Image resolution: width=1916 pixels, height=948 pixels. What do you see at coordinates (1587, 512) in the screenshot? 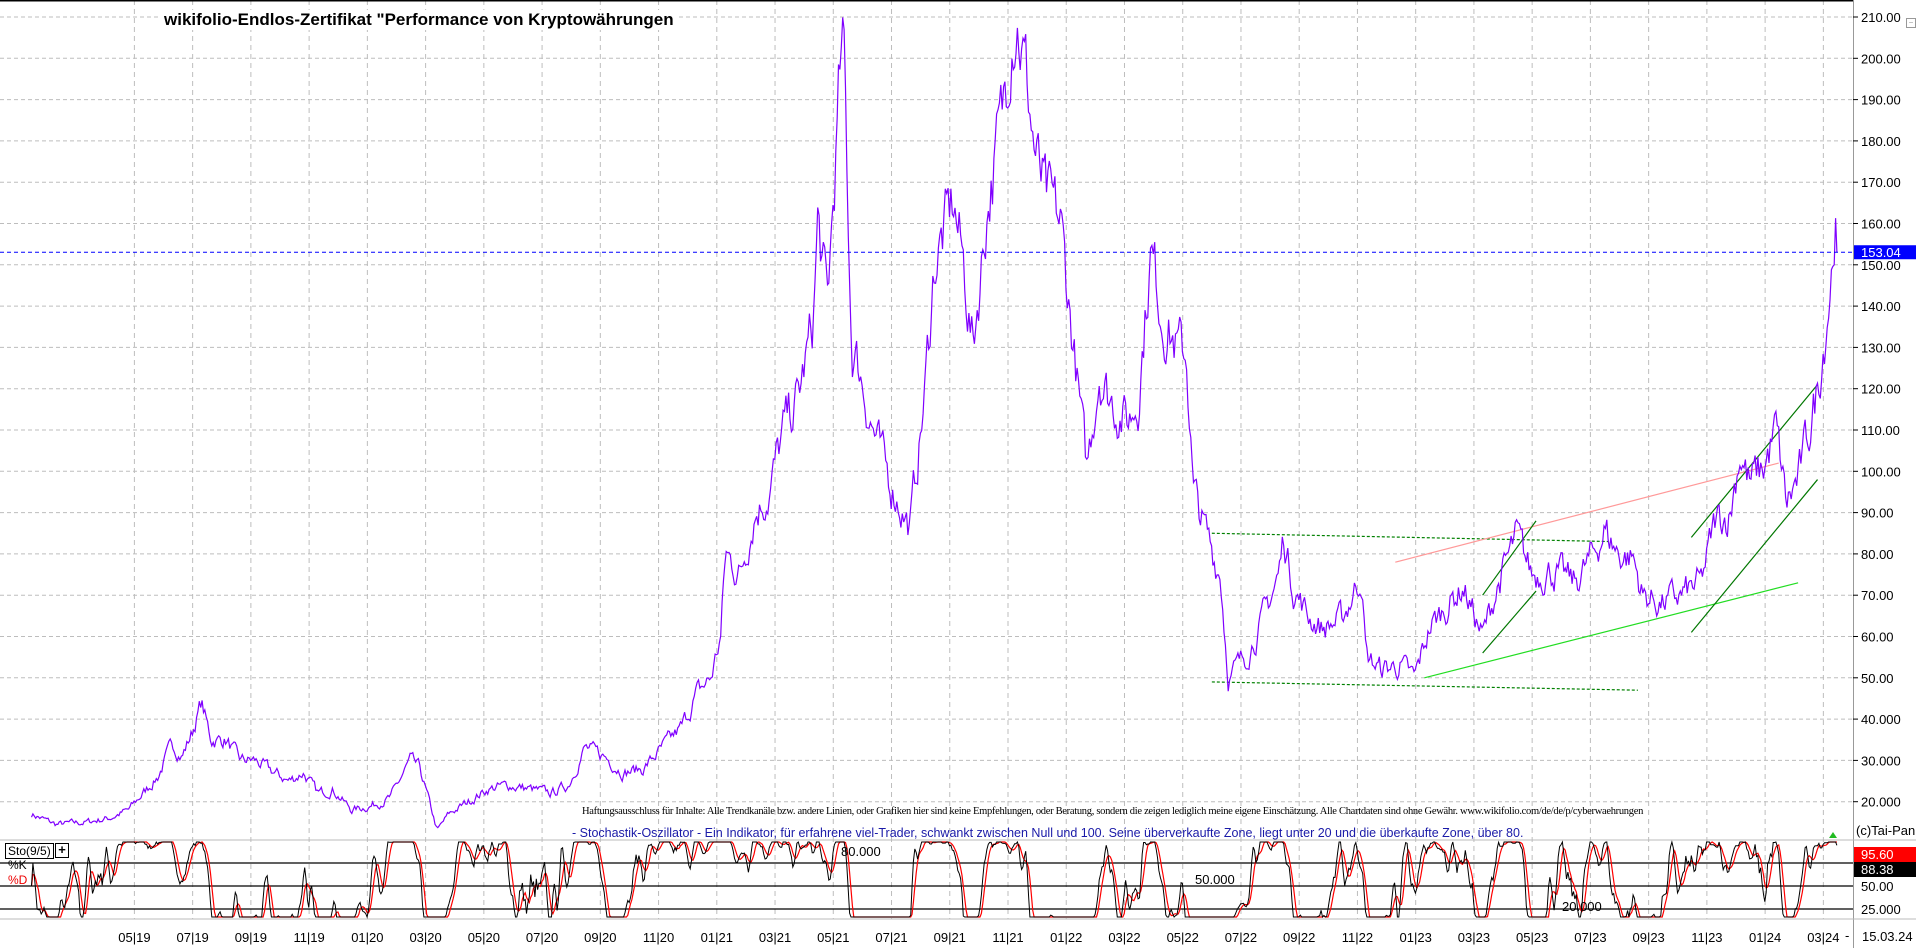
I see `trendline-pink-resistance` at bounding box center [1587, 512].